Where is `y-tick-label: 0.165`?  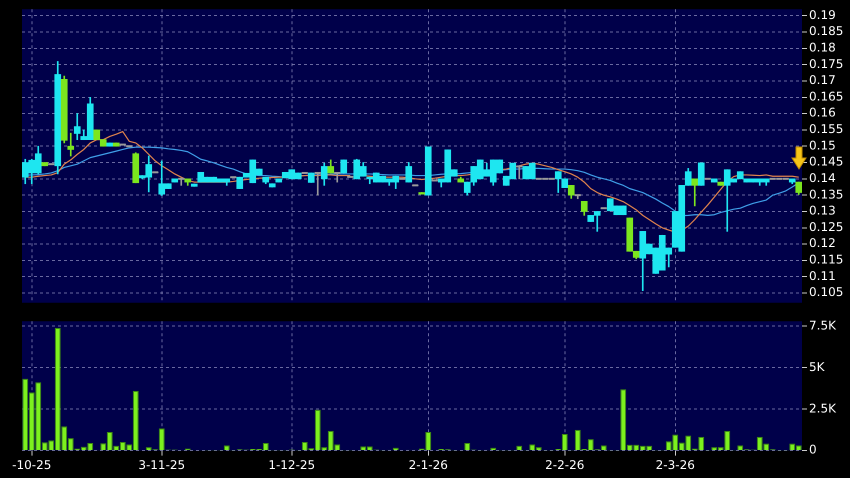
y-tick-label: 0.165 is located at coordinates (826, 96).